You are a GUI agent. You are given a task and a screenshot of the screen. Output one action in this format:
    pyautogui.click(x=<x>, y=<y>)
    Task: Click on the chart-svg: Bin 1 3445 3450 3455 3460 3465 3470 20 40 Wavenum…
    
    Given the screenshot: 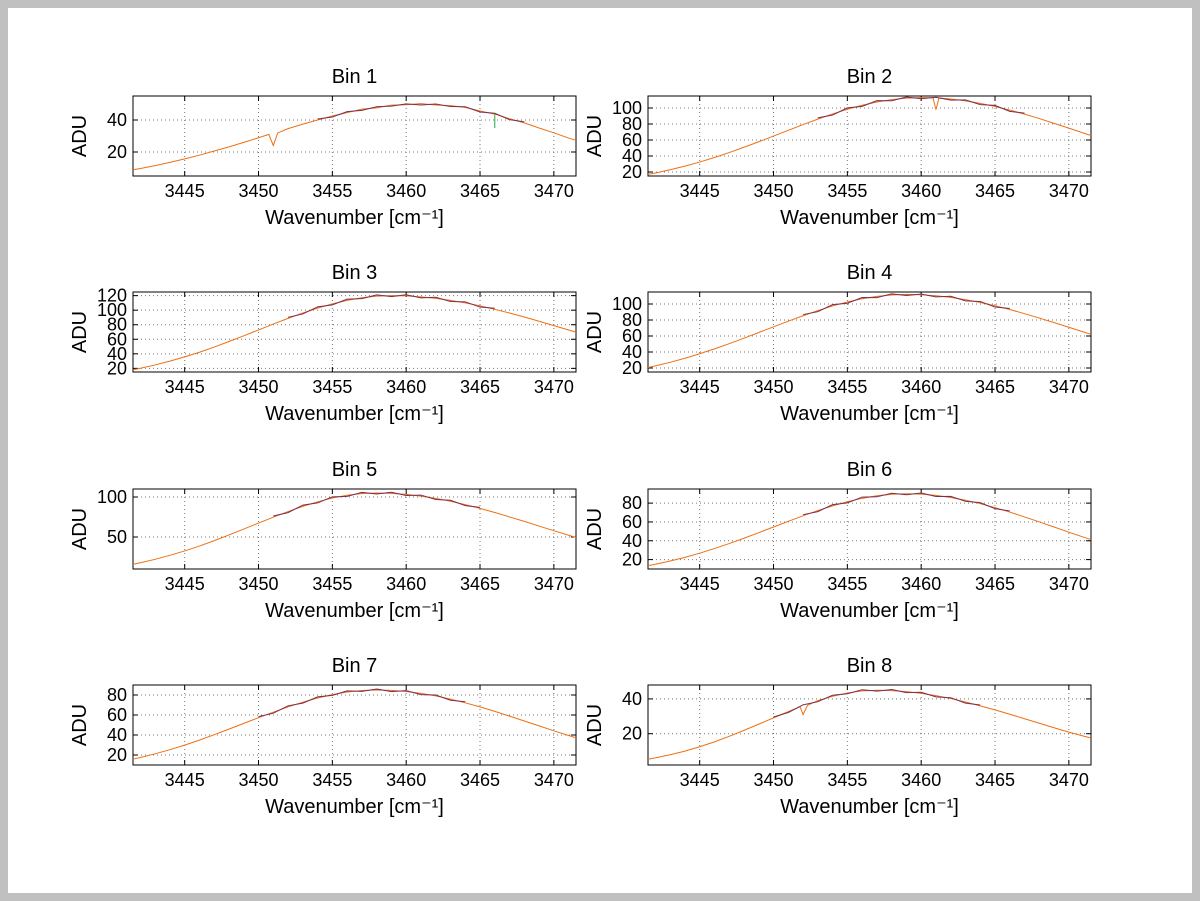 What is the action you would take?
    pyautogui.click(x=323, y=147)
    